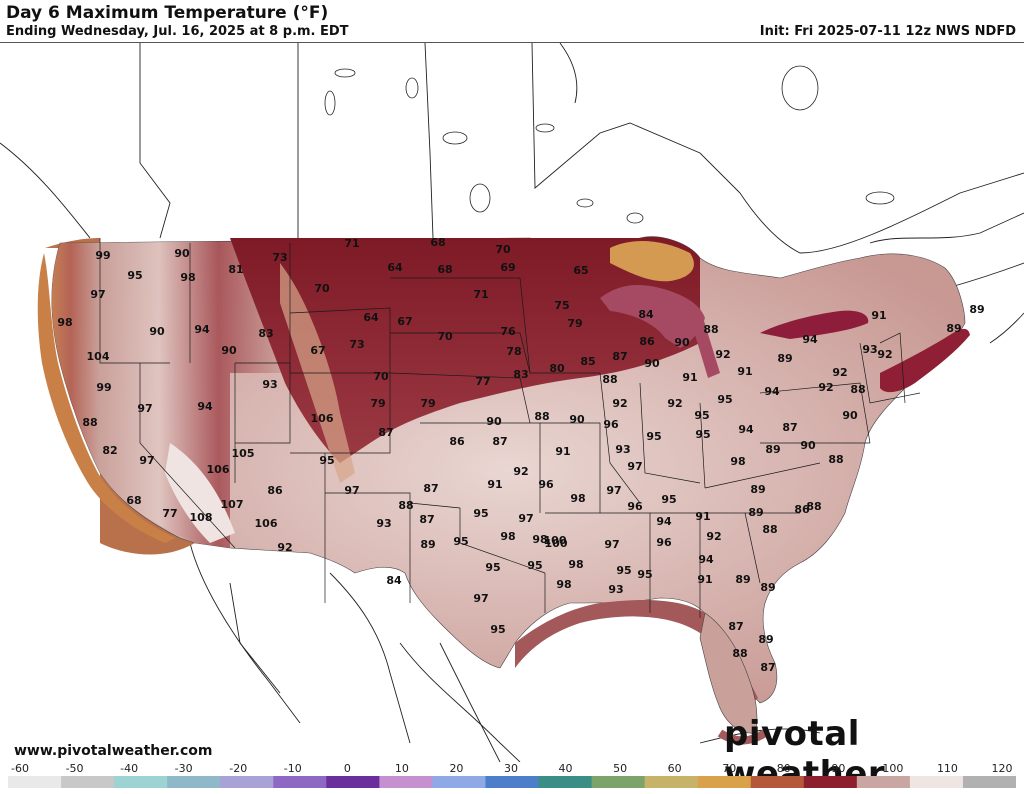 This screenshot has height=794, width=1024. What do you see at coordinates (565, 768) in the screenshot?
I see `colorbar-tick-label: 40` at bounding box center [565, 768].